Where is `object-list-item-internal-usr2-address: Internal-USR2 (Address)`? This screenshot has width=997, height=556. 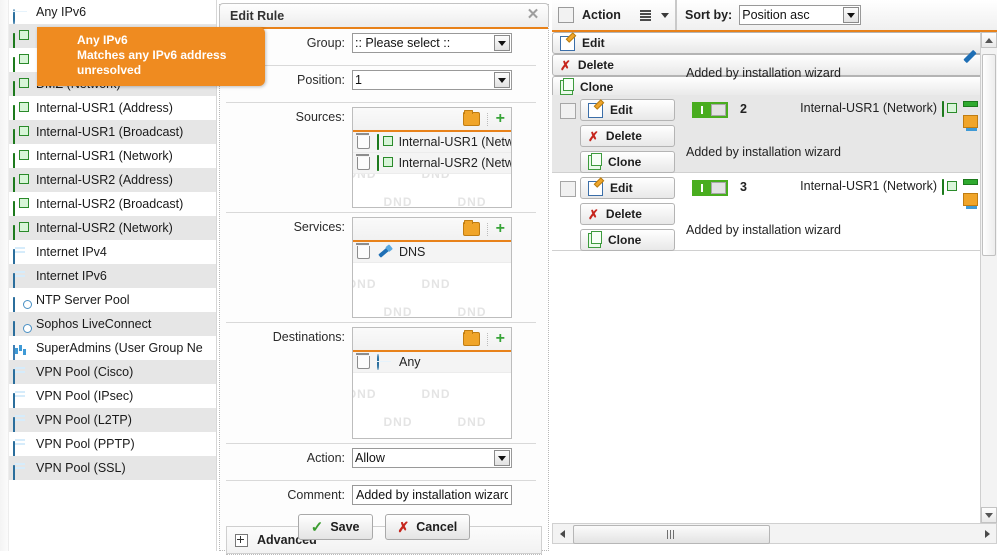 object-list-item-internal-usr2-address: Internal-USR2 (Address) is located at coordinates (112, 180).